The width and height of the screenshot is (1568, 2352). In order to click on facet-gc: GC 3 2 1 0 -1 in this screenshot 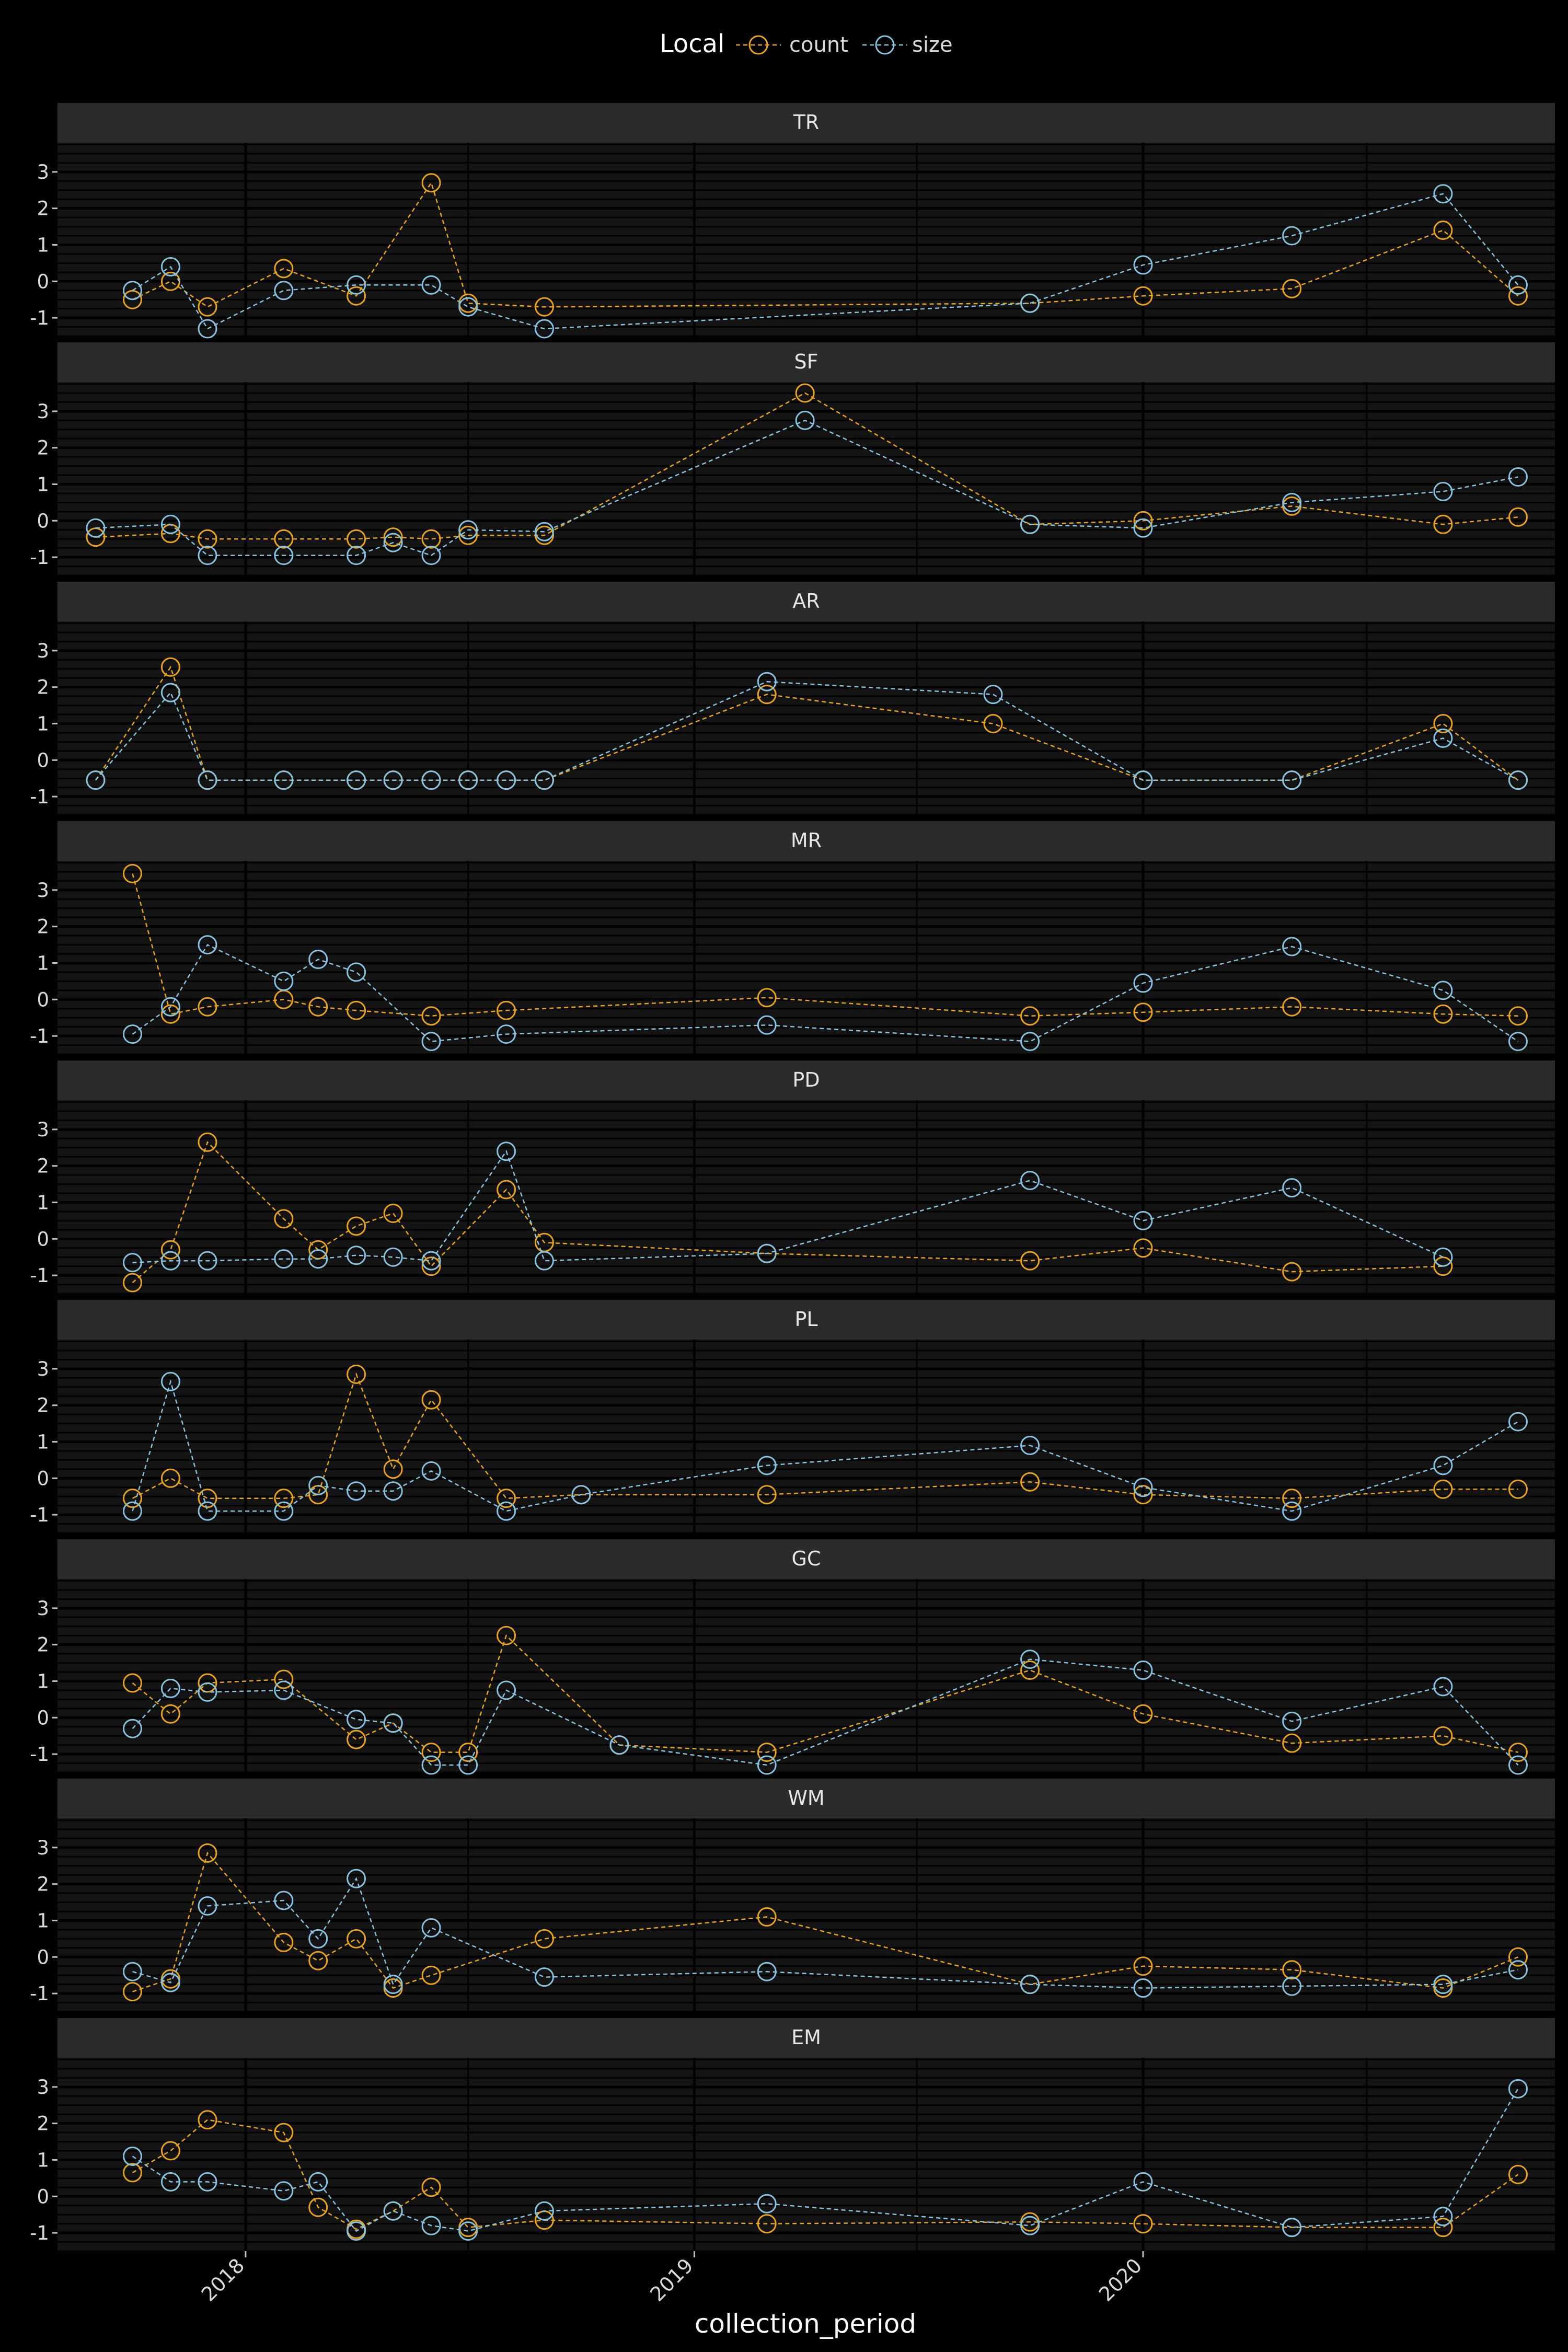, I will do `click(792, 1656)`.